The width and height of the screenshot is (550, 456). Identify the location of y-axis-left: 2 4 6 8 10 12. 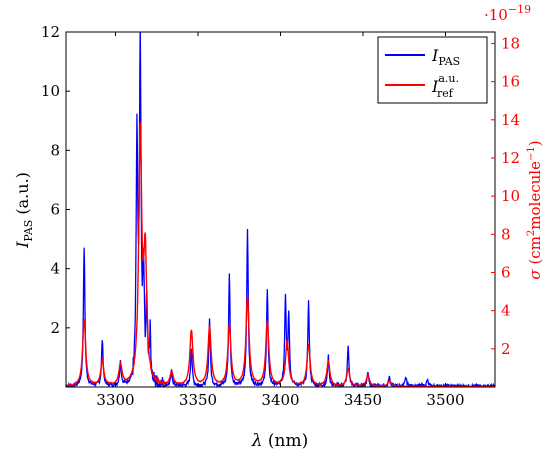
(55, 180).